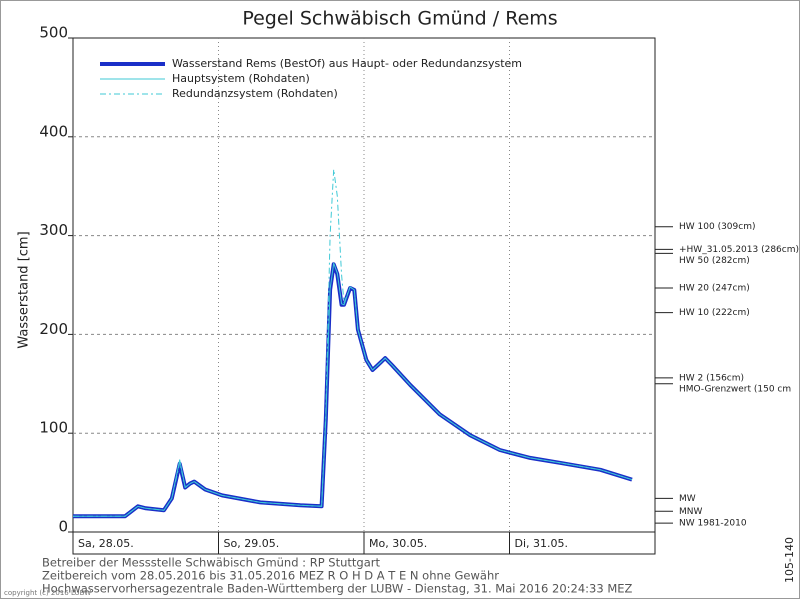  I want to click on y-tick-label: 400, so click(53, 131).